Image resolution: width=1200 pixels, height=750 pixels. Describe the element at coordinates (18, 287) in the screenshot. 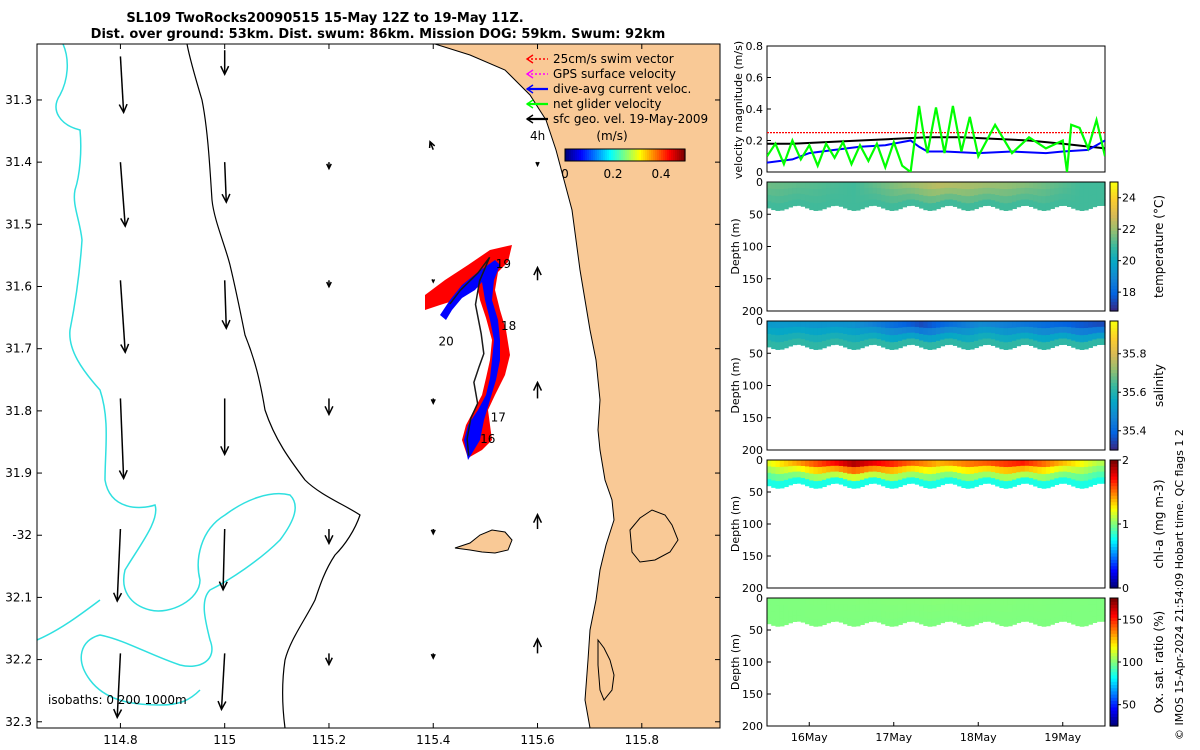

I see `map-y-tick-label: 31.6` at that location.